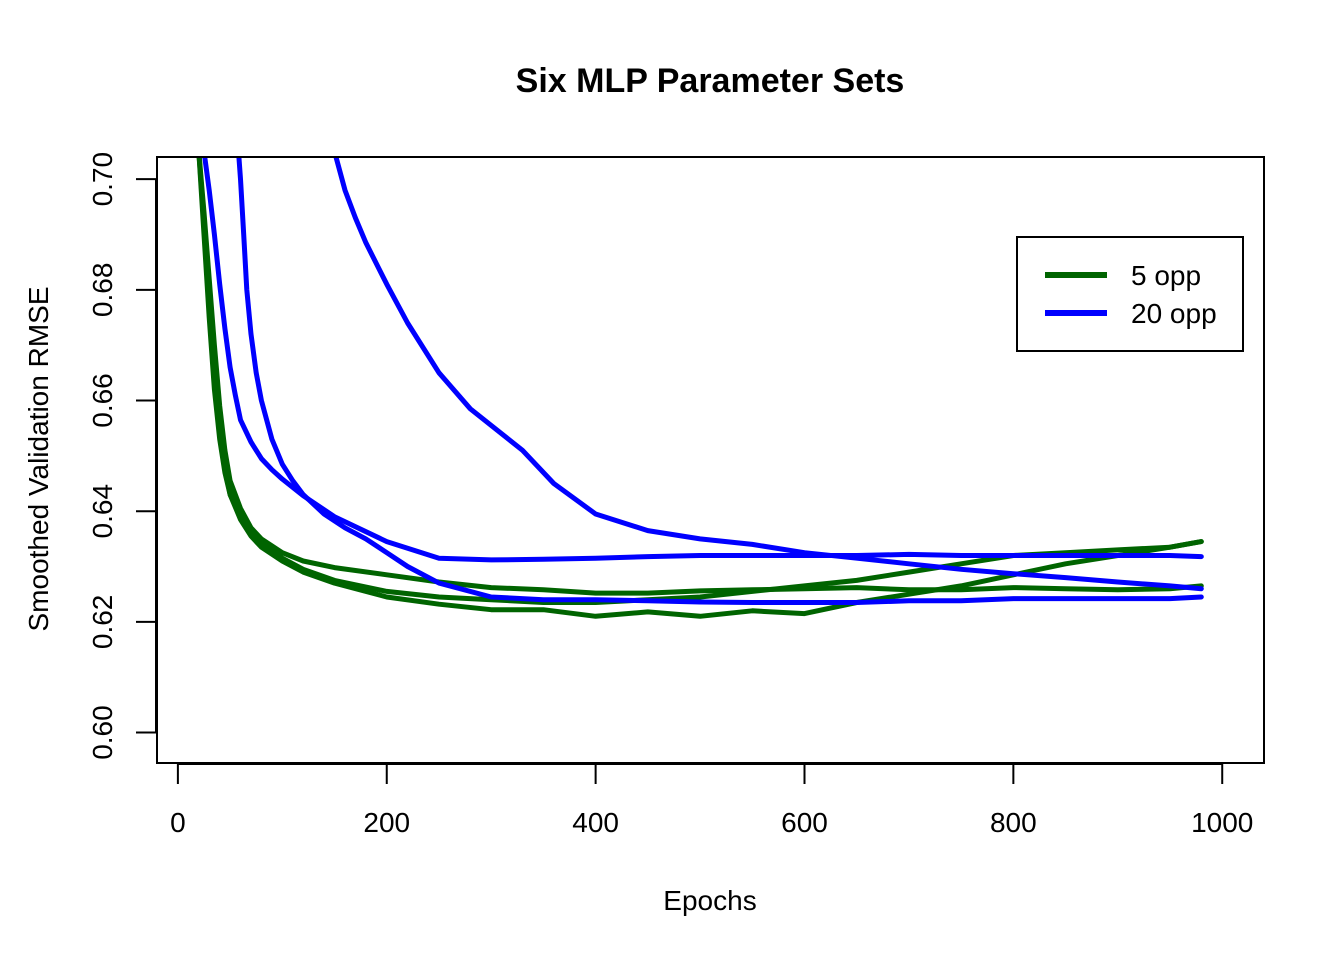 This screenshot has height=960, width=1344. What do you see at coordinates (102, 179) in the screenshot?
I see `y-tick-label: 0.70` at bounding box center [102, 179].